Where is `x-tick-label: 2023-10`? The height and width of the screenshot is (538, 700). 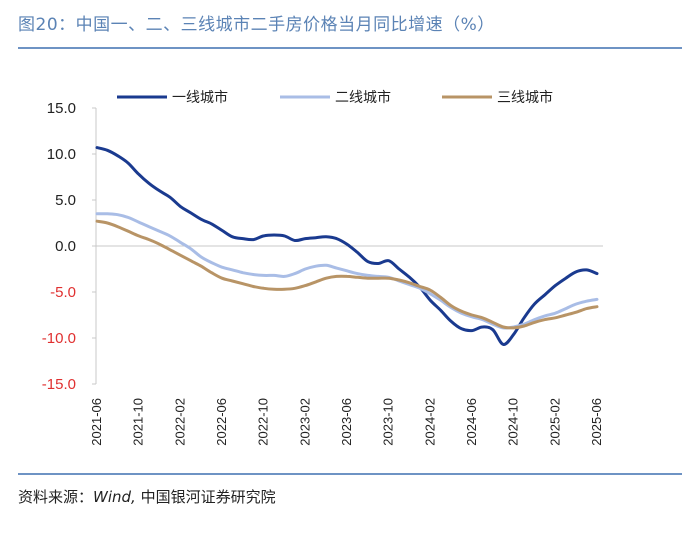 x-tick-label: 2023-10 is located at coordinates (388, 422).